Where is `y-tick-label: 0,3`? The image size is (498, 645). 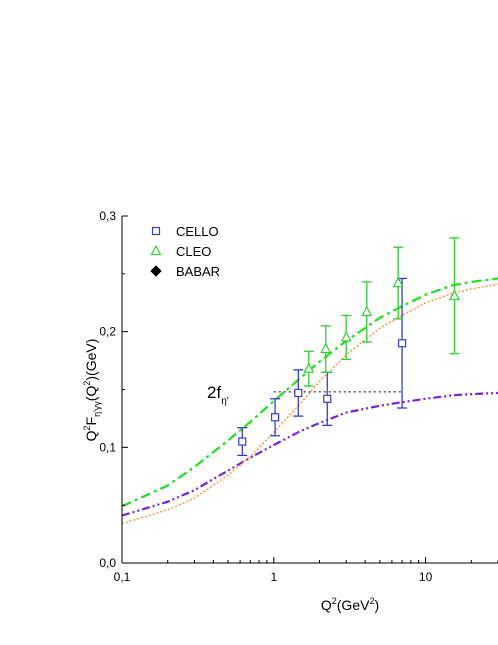 y-tick-label: 0,3 is located at coordinates (107, 216).